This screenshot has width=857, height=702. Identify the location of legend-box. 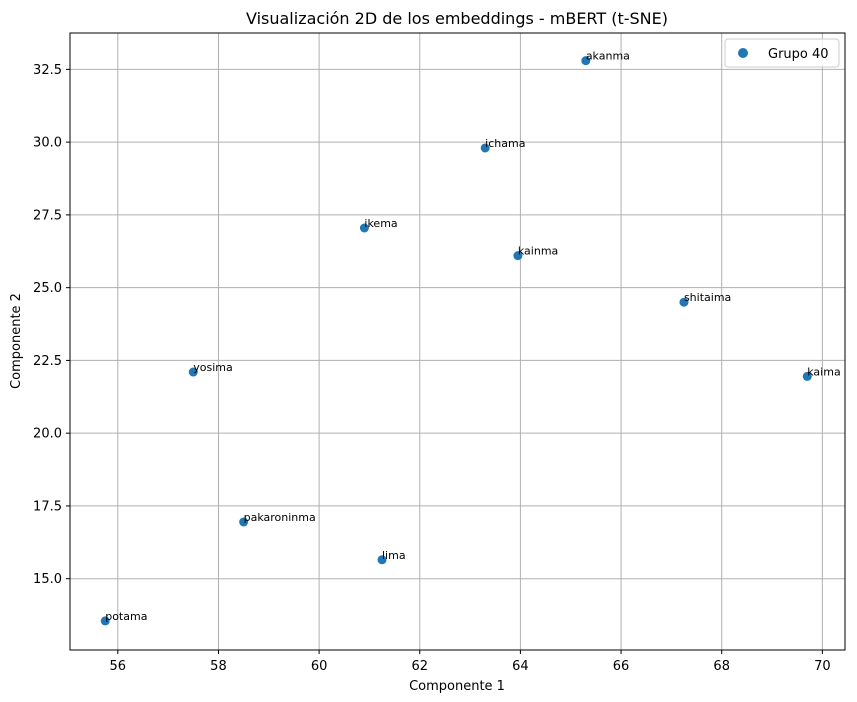
(782, 53).